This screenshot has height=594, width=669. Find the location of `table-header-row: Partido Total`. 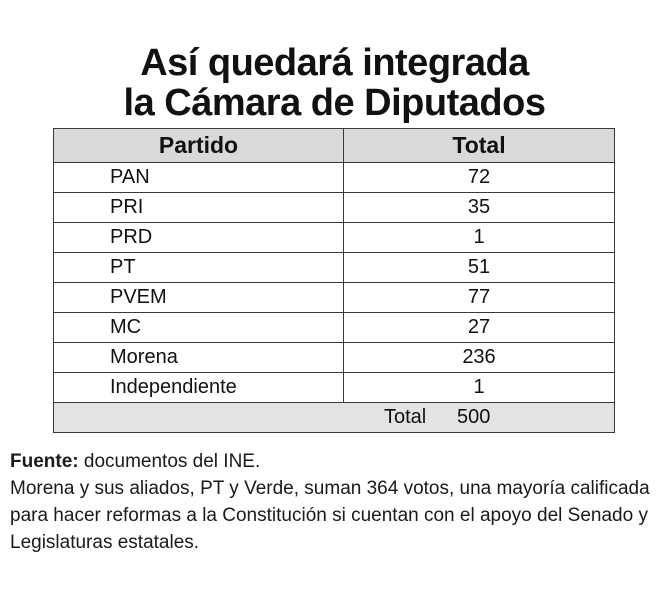

table-header-row: Partido Total is located at coordinates (334, 145).